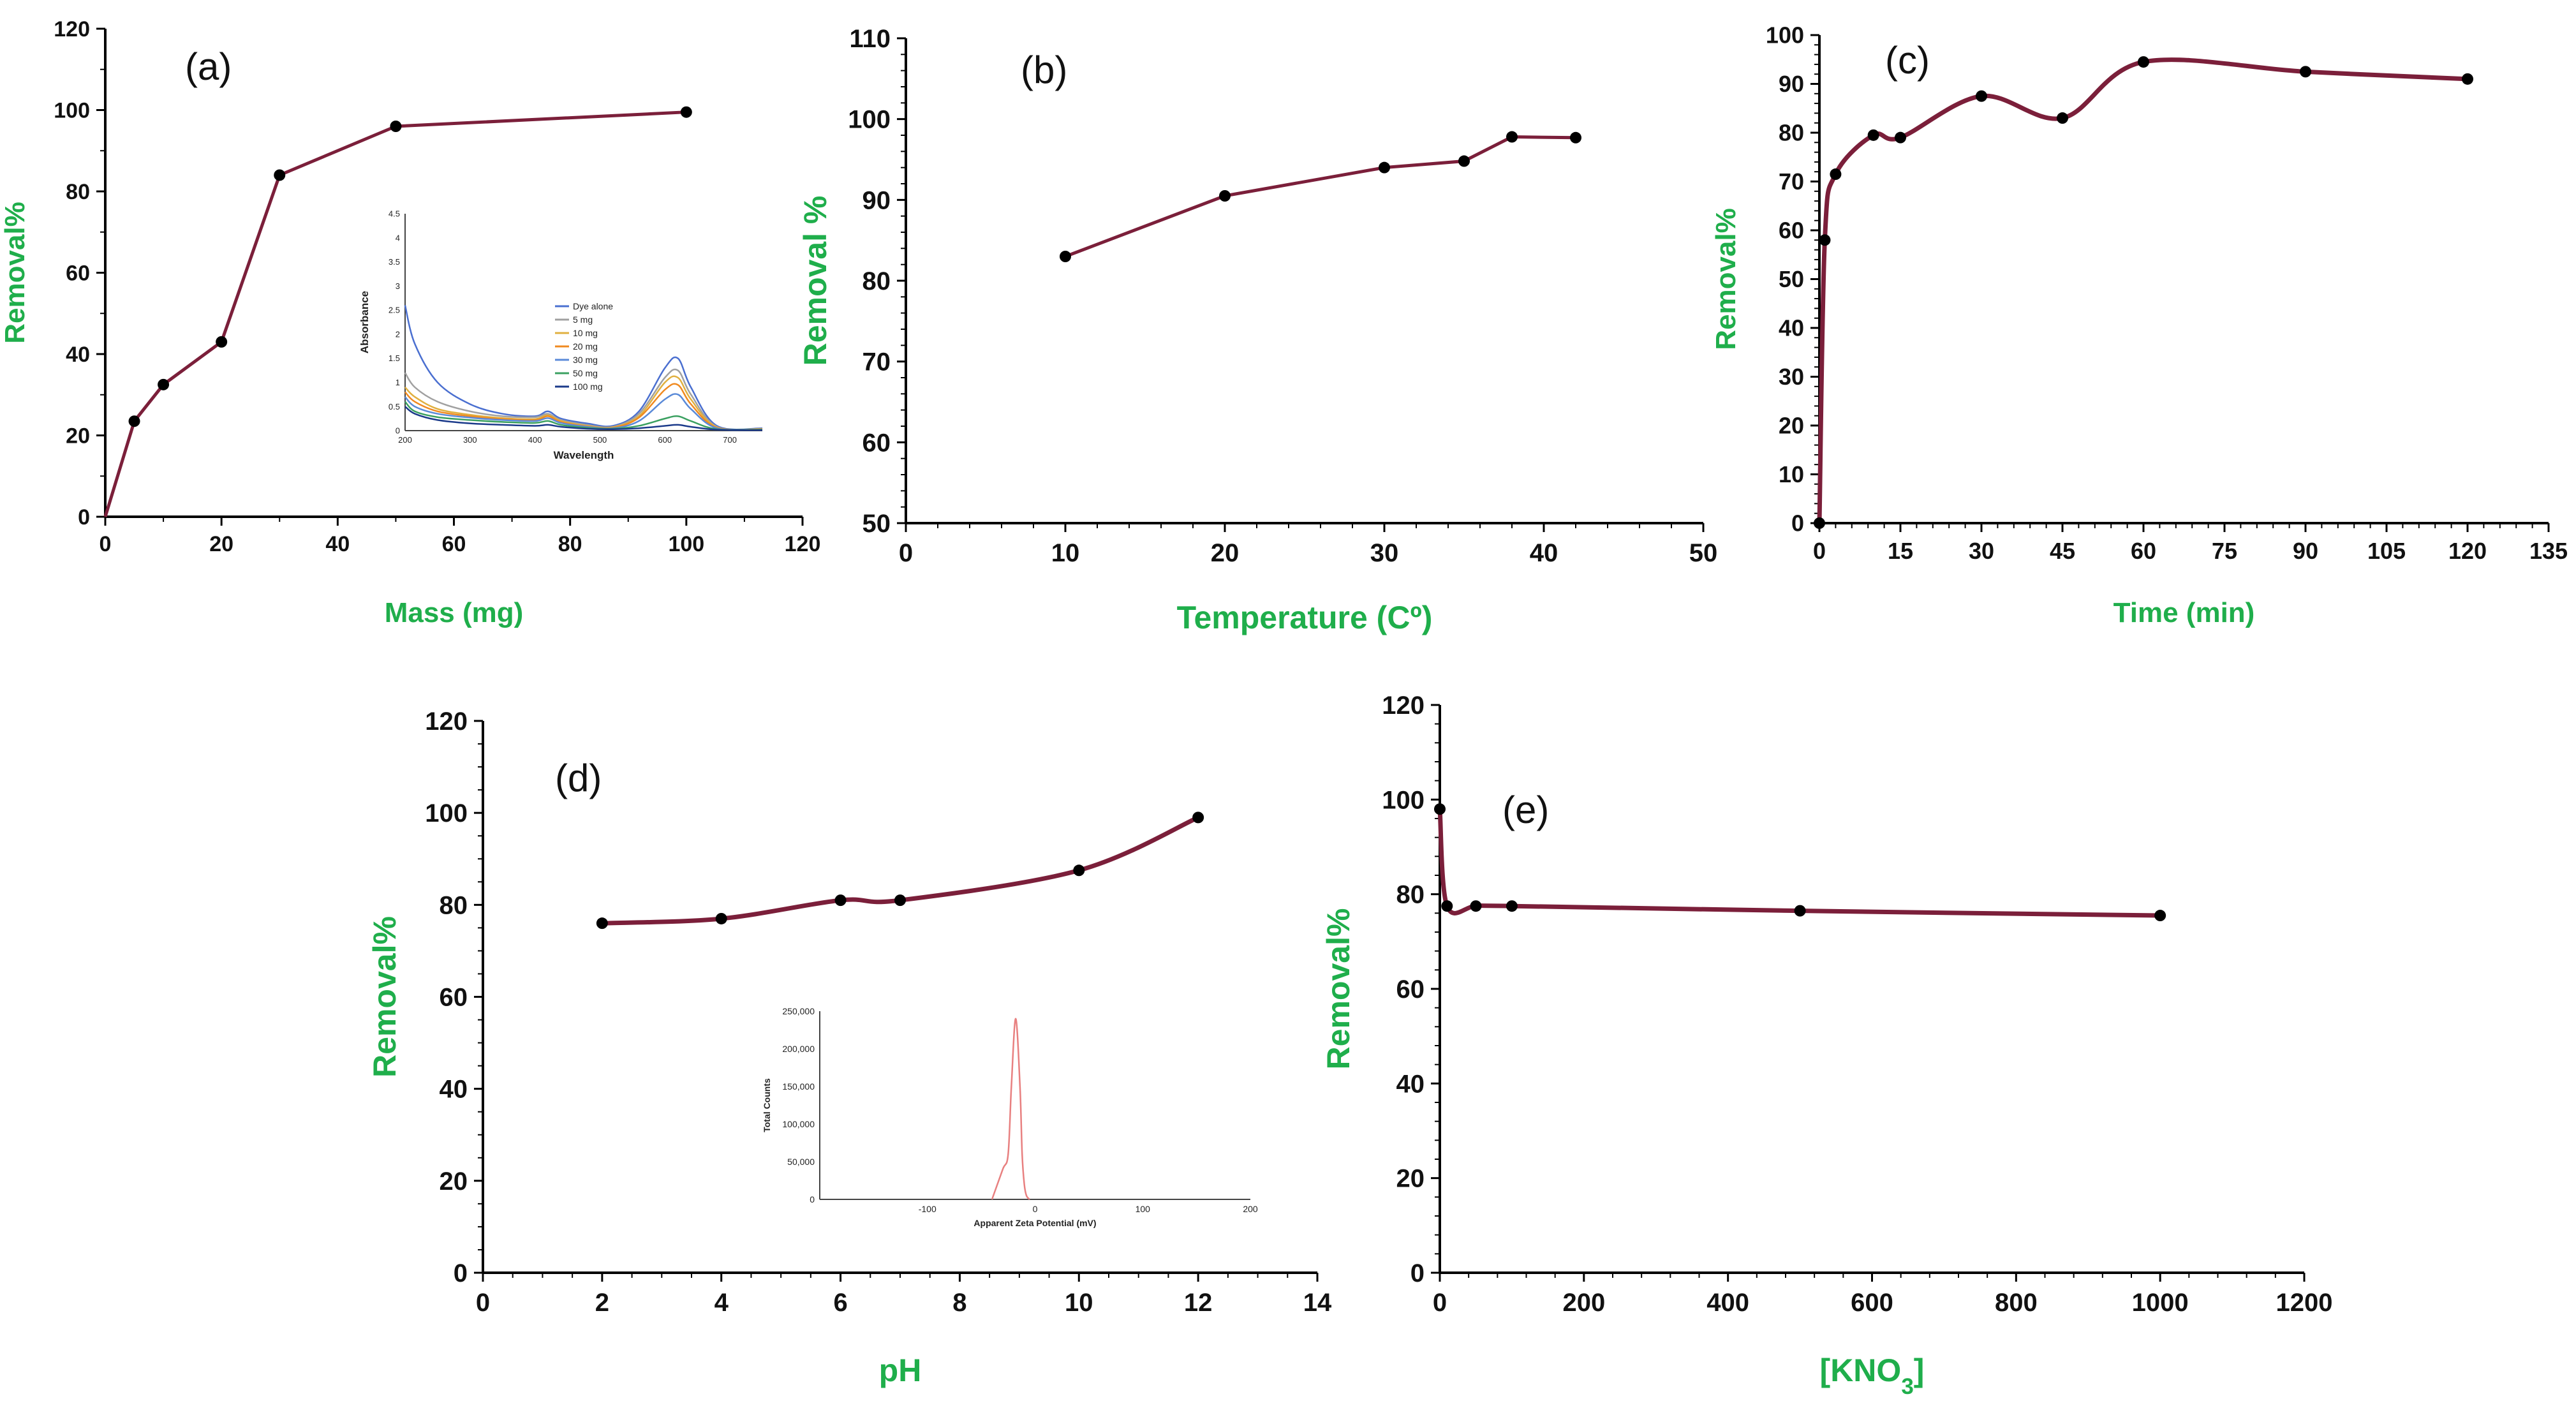  Describe the element at coordinates (1727, 1303) in the screenshot. I see `x-tick-label: 400` at that location.